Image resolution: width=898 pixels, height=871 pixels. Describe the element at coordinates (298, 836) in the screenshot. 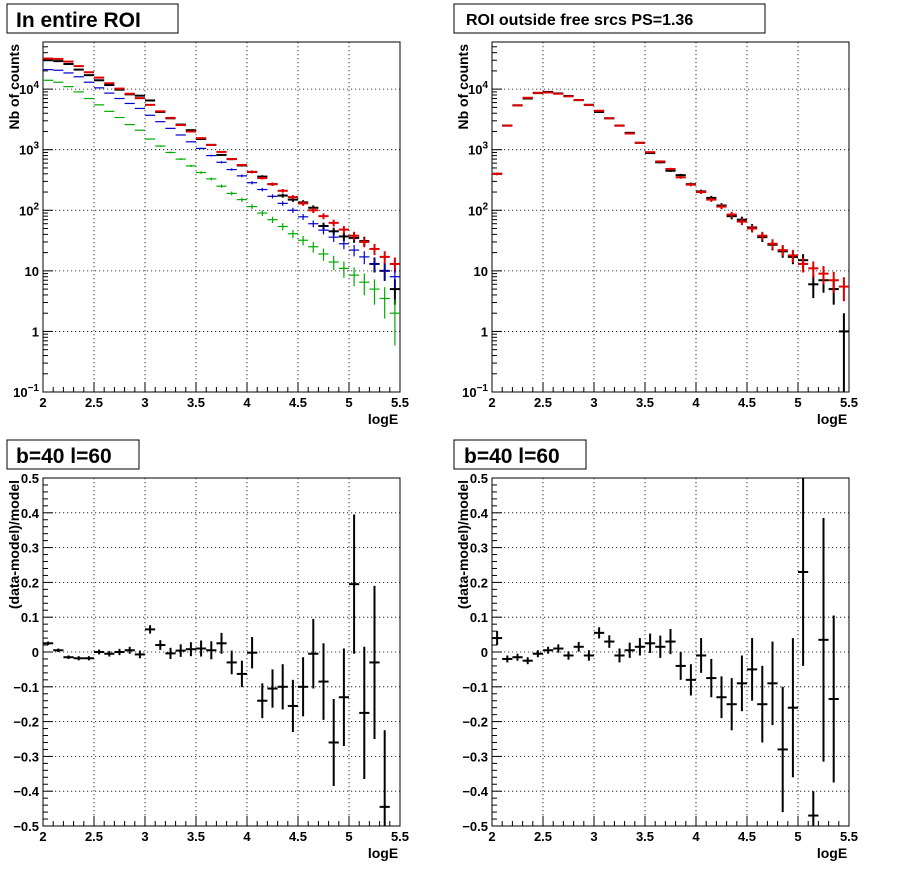

I see `x-tick-label: 4.5` at that location.